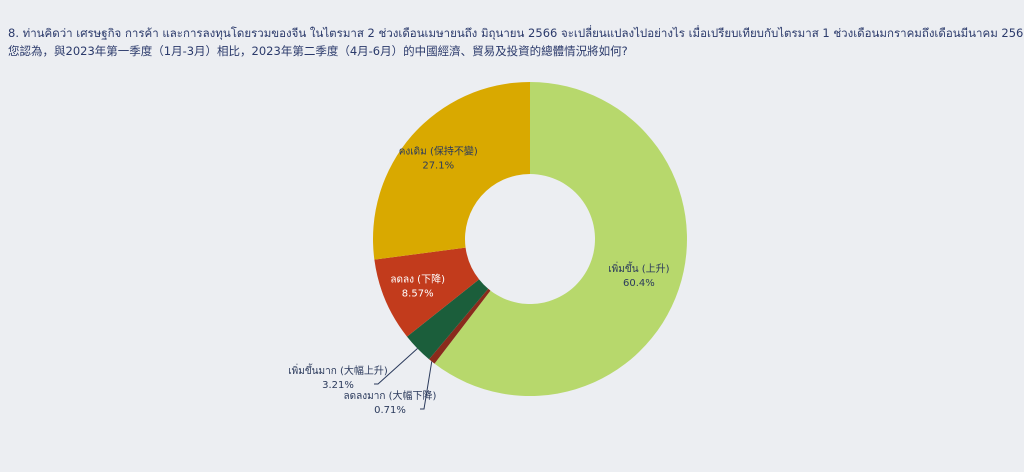  What do you see at coordinates (390, 395) in the screenshot?
I see `slice-label: ลดลงมาก (大幅下降)` at bounding box center [390, 395].